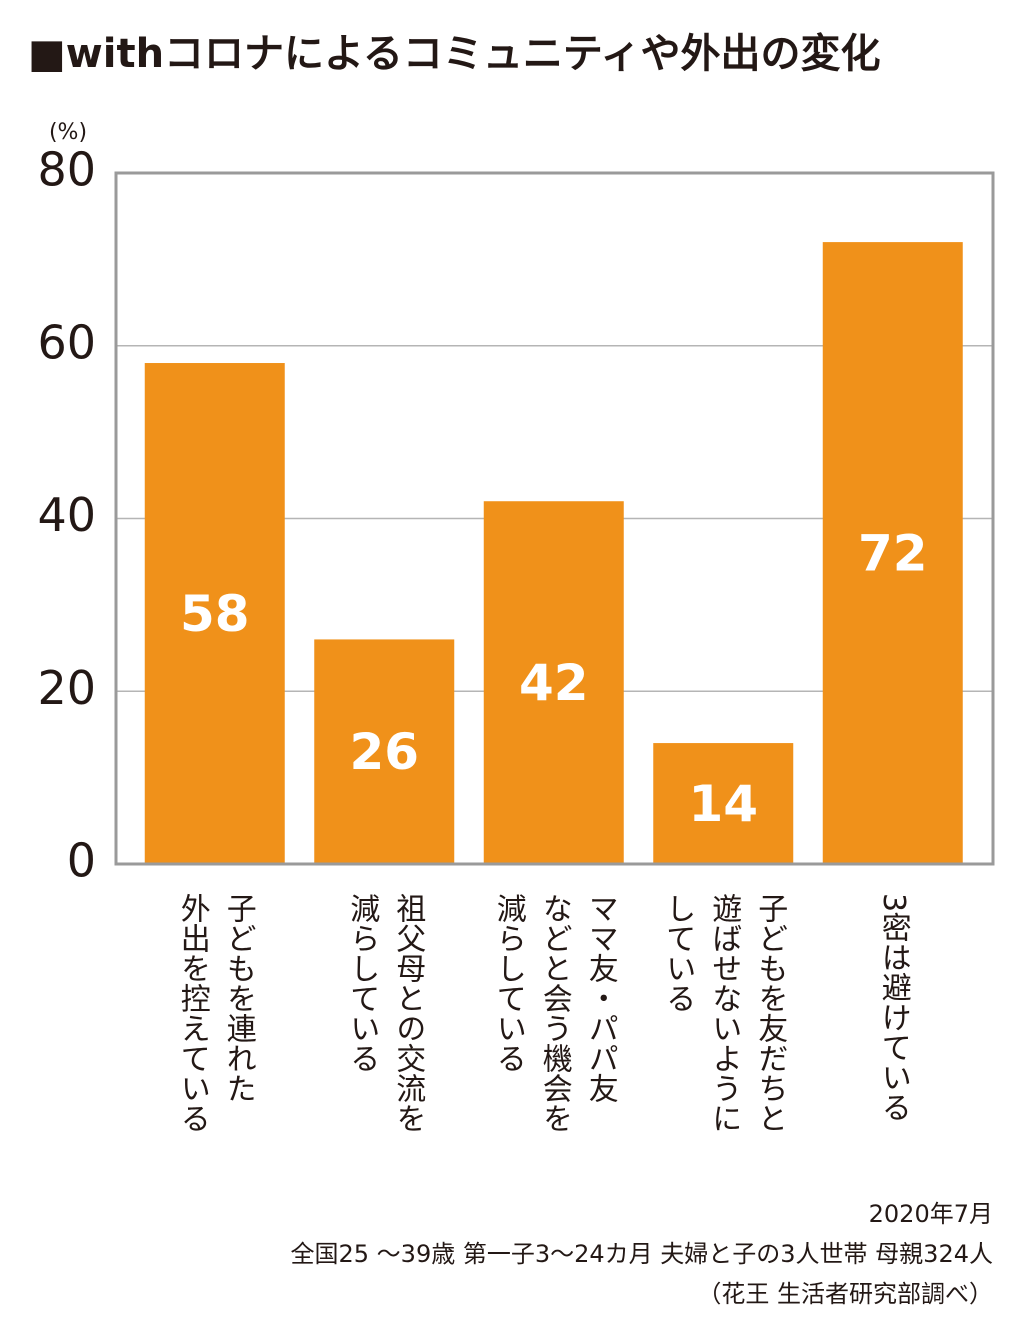 The width and height of the screenshot is (1024, 1338). Describe the element at coordinates (192, 1013) in the screenshot. I see `x-tick-label-line: 外出を控えている` at that location.